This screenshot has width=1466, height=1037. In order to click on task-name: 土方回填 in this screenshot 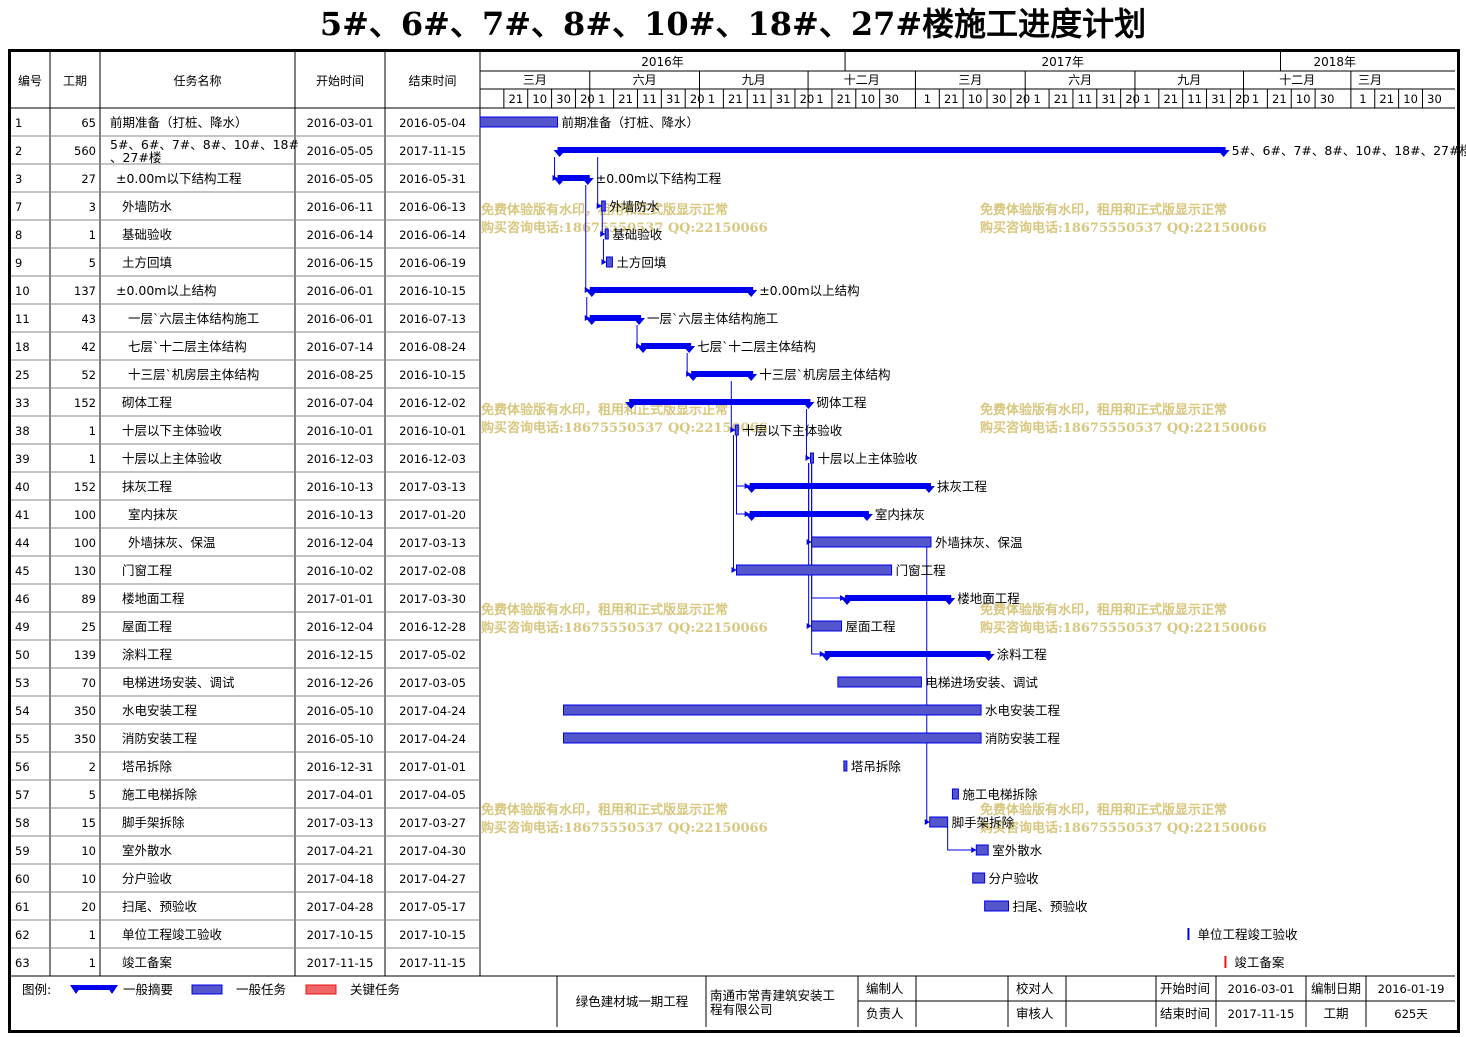, I will do `click(147, 262)`.